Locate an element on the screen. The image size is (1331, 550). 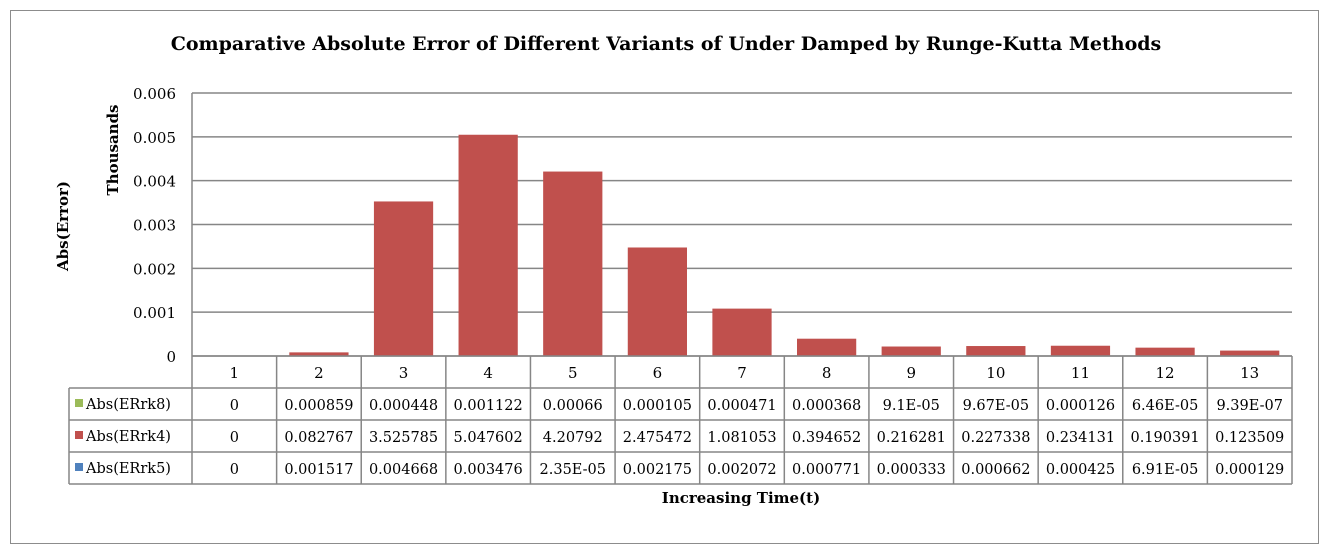
data-label: 0.394652 is located at coordinates (826, 438).